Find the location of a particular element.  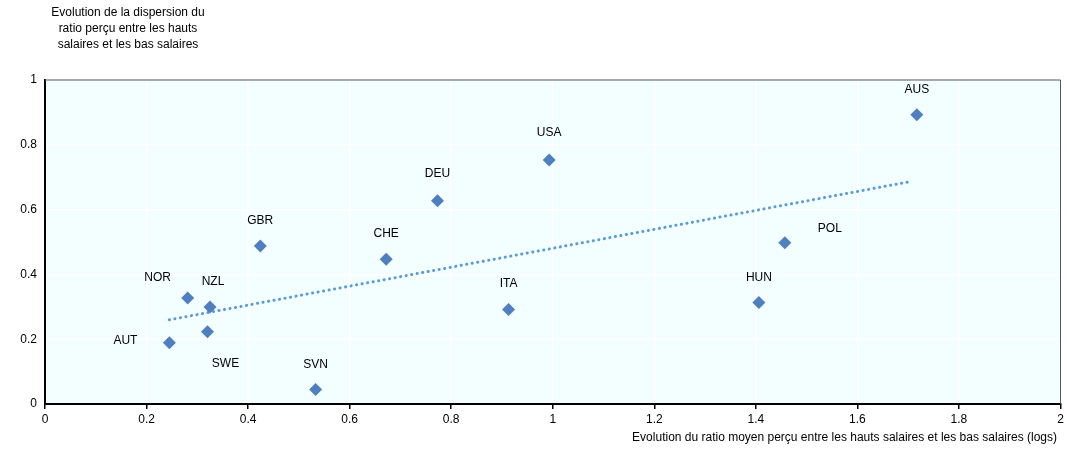

x-tick-label: 0.2 is located at coordinates (147, 418).